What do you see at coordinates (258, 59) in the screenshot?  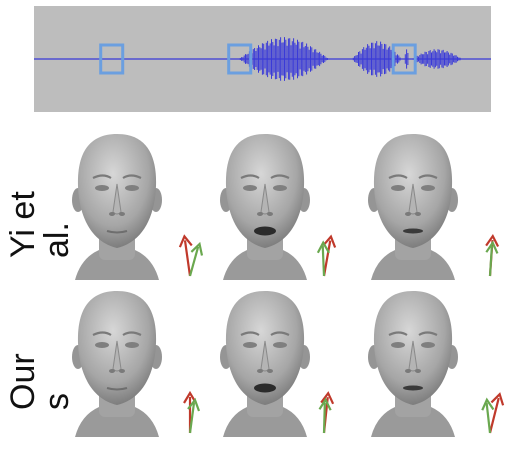 I see `waveform-markers` at bounding box center [258, 59].